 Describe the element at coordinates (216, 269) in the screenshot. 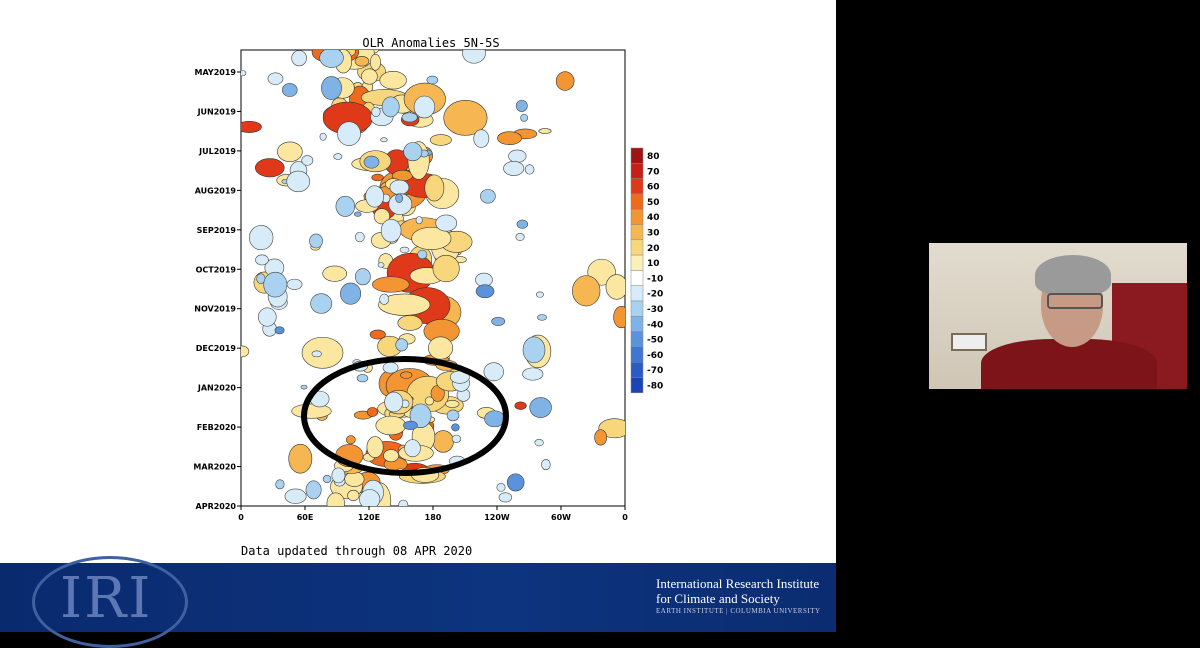

I see `y-tick-label: OCT2019` at that location.